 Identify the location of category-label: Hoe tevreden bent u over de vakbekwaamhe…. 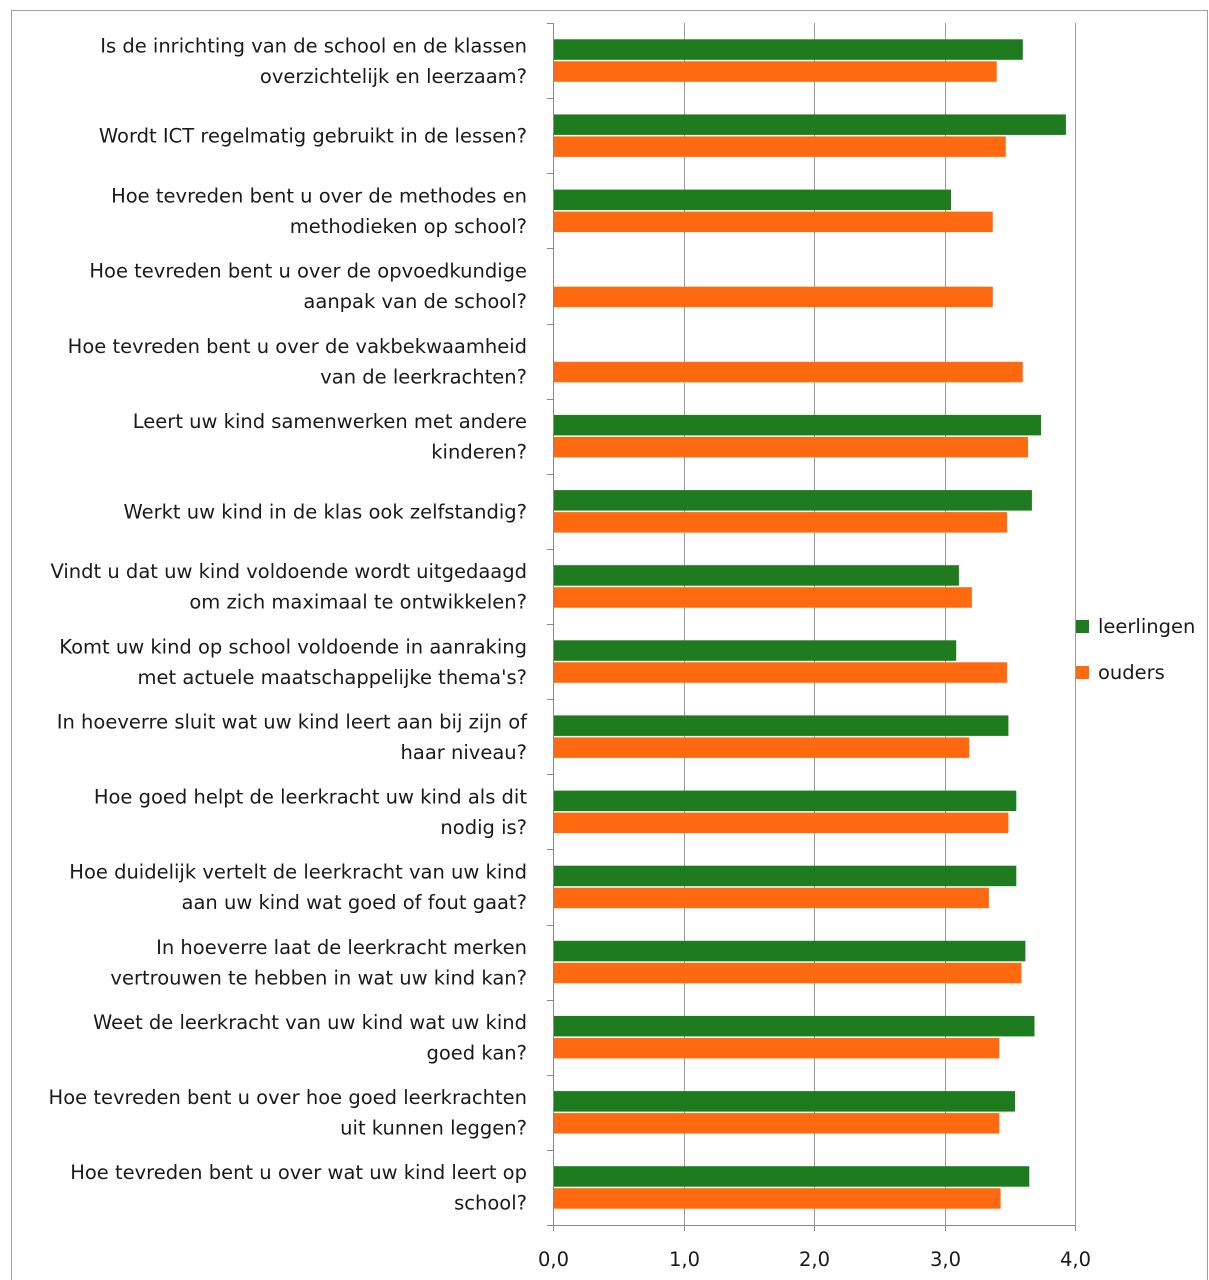
(297, 346).